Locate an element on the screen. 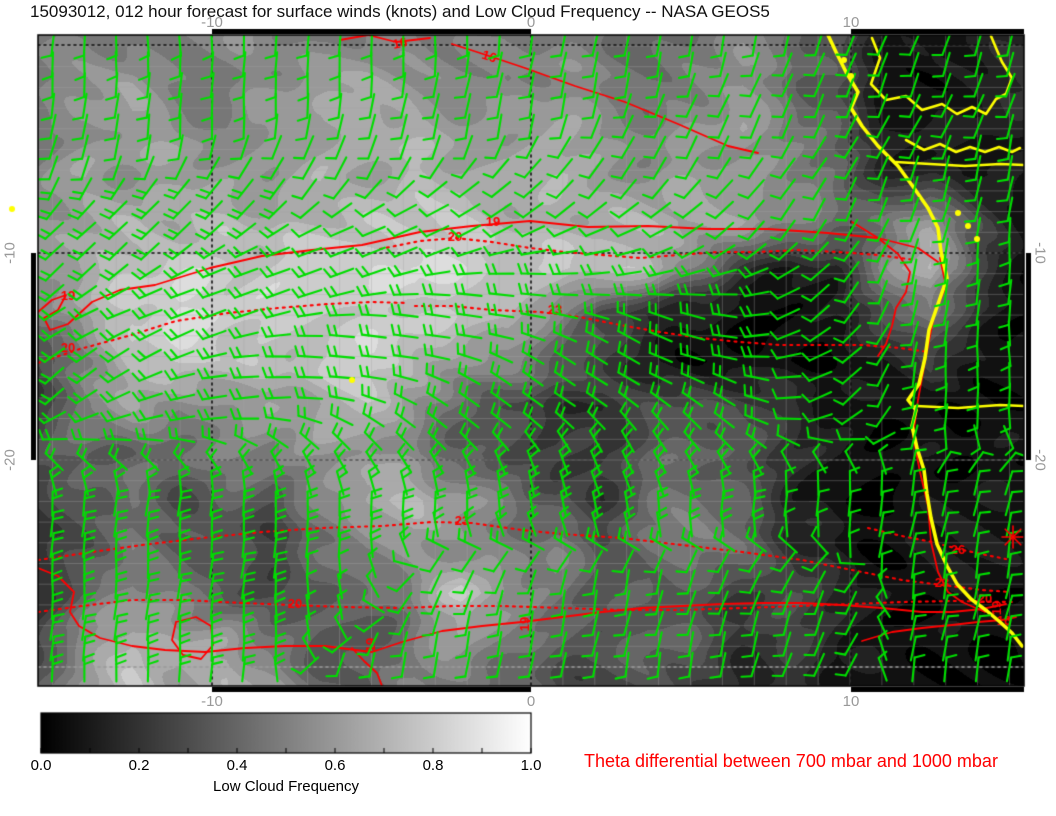 This screenshot has width=1056, height=816. y-axis-tick-left: -10 is located at coordinates (10, 253).